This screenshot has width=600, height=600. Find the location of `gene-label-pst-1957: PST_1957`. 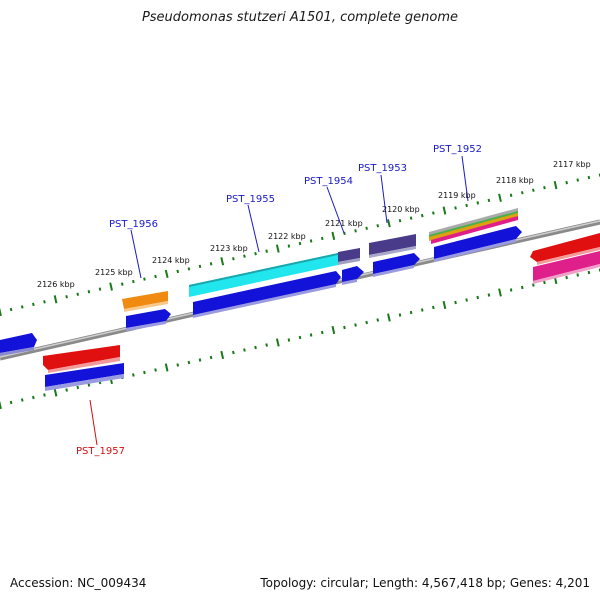

gene-label-pst-1957: PST_1957 is located at coordinates (100, 451).